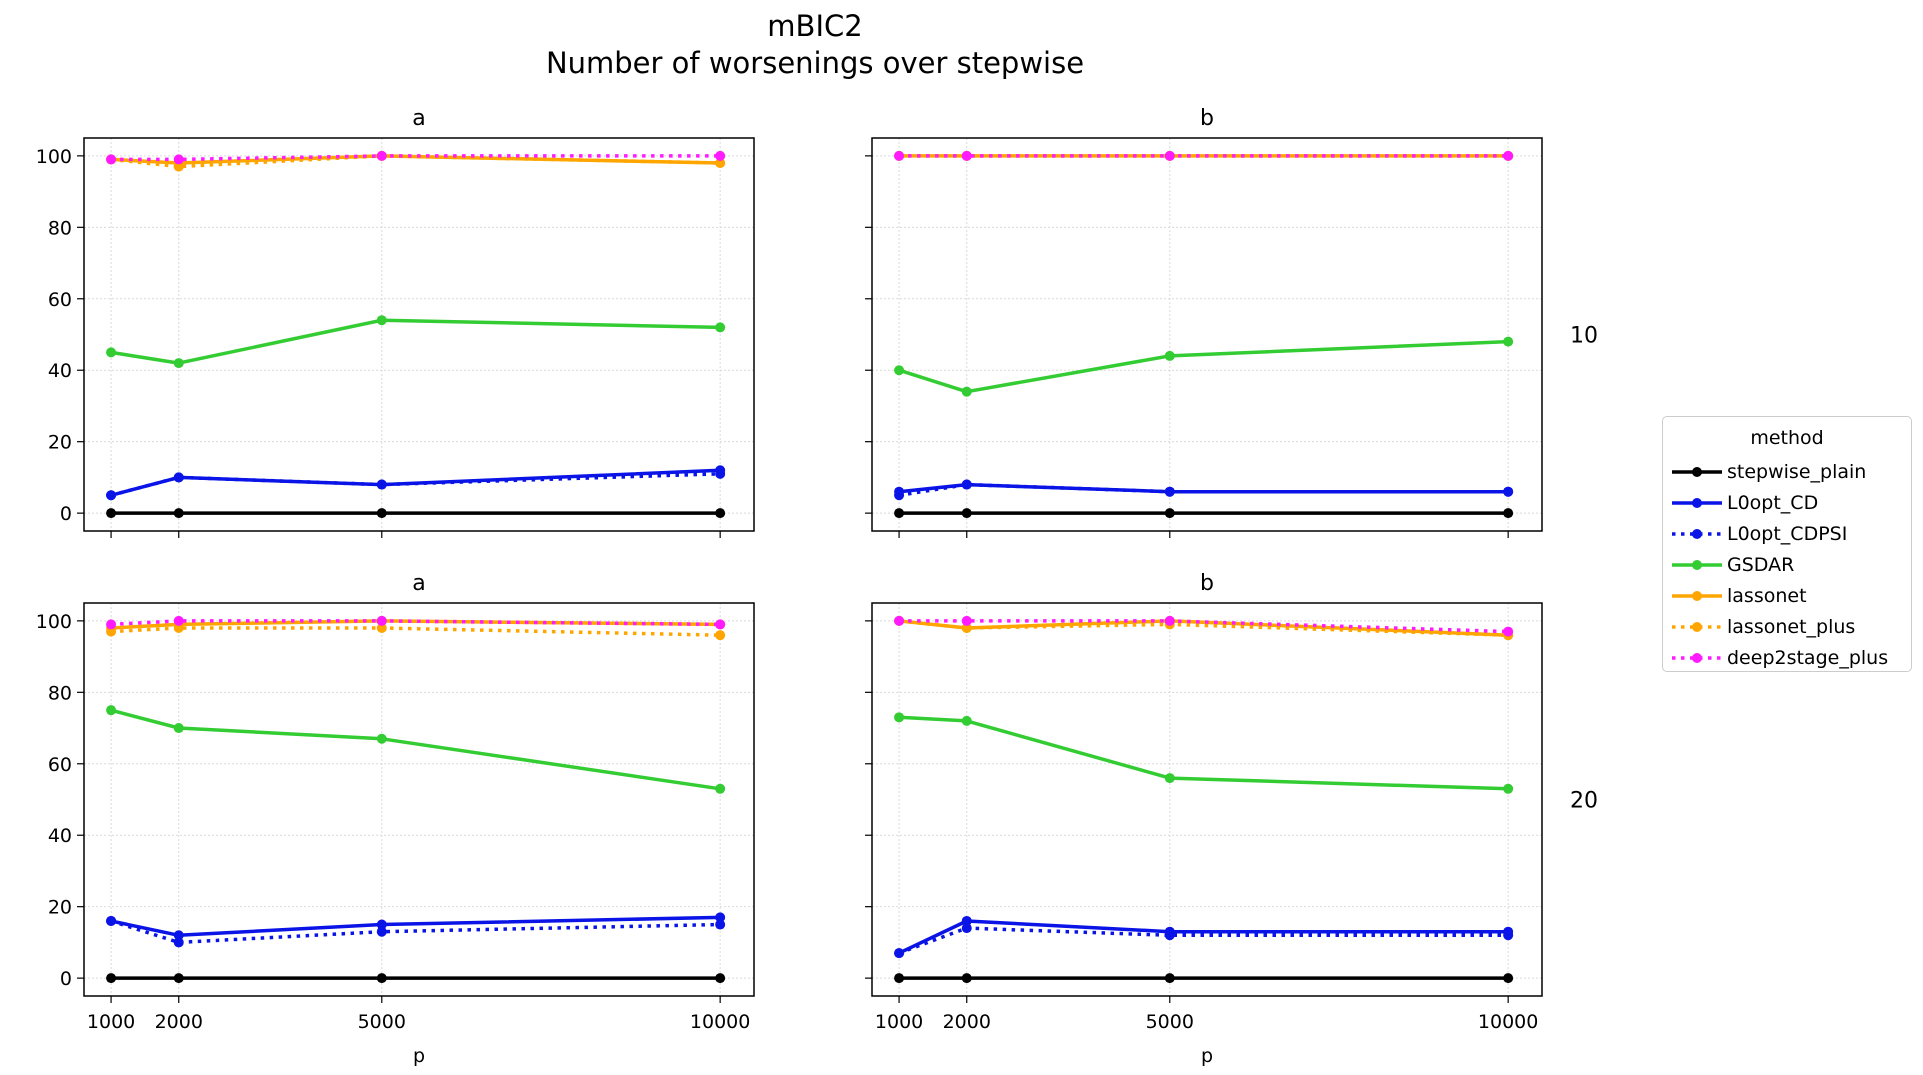 The width and height of the screenshot is (1923, 1075). What do you see at coordinates (418, 583) in the screenshot?
I see `subplot-title: a` at bounding box center [418, 583].